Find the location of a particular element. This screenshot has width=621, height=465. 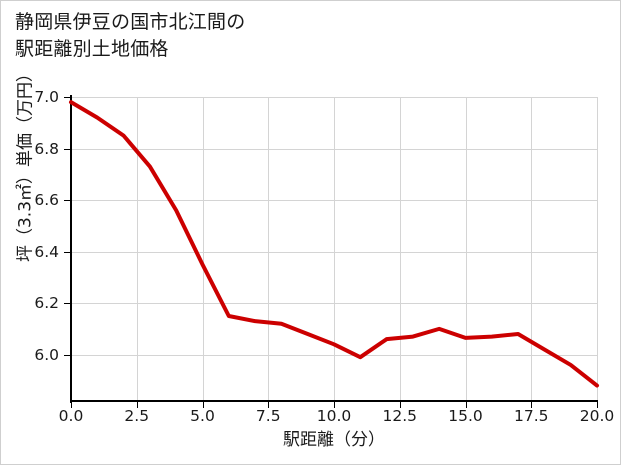

chart-title: 静岡県伊豆の国市北江間の 駅距離別土地価格 is located at coordinates (130, 35).